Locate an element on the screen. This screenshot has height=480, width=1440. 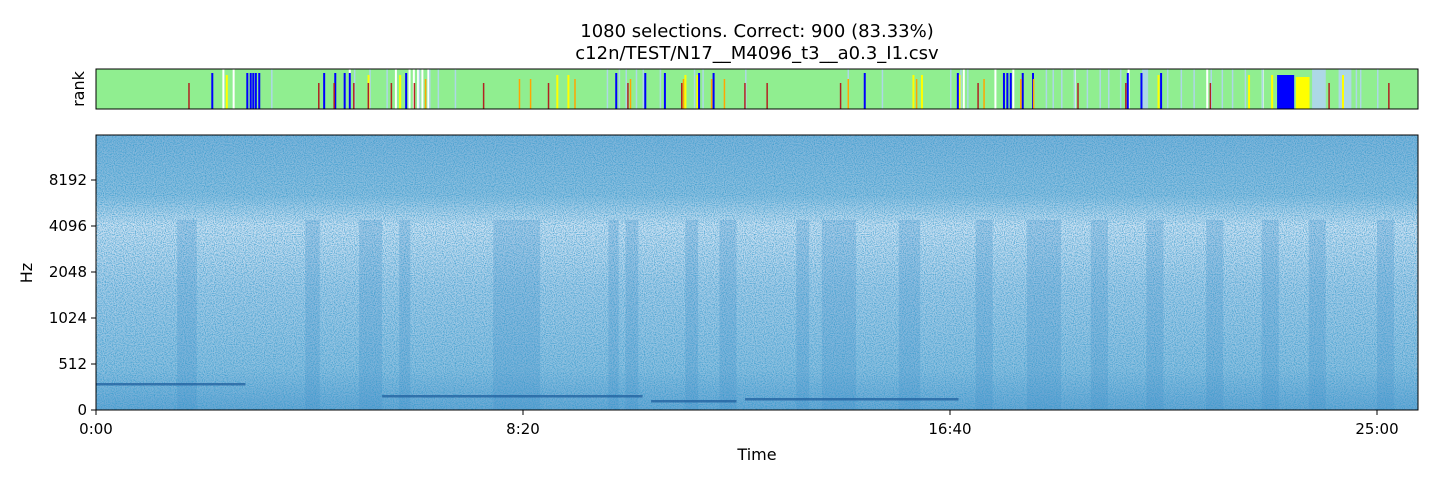
y-ticks: 0 512 1024 2048 4096 8192 is located at coordinates (72, 295).